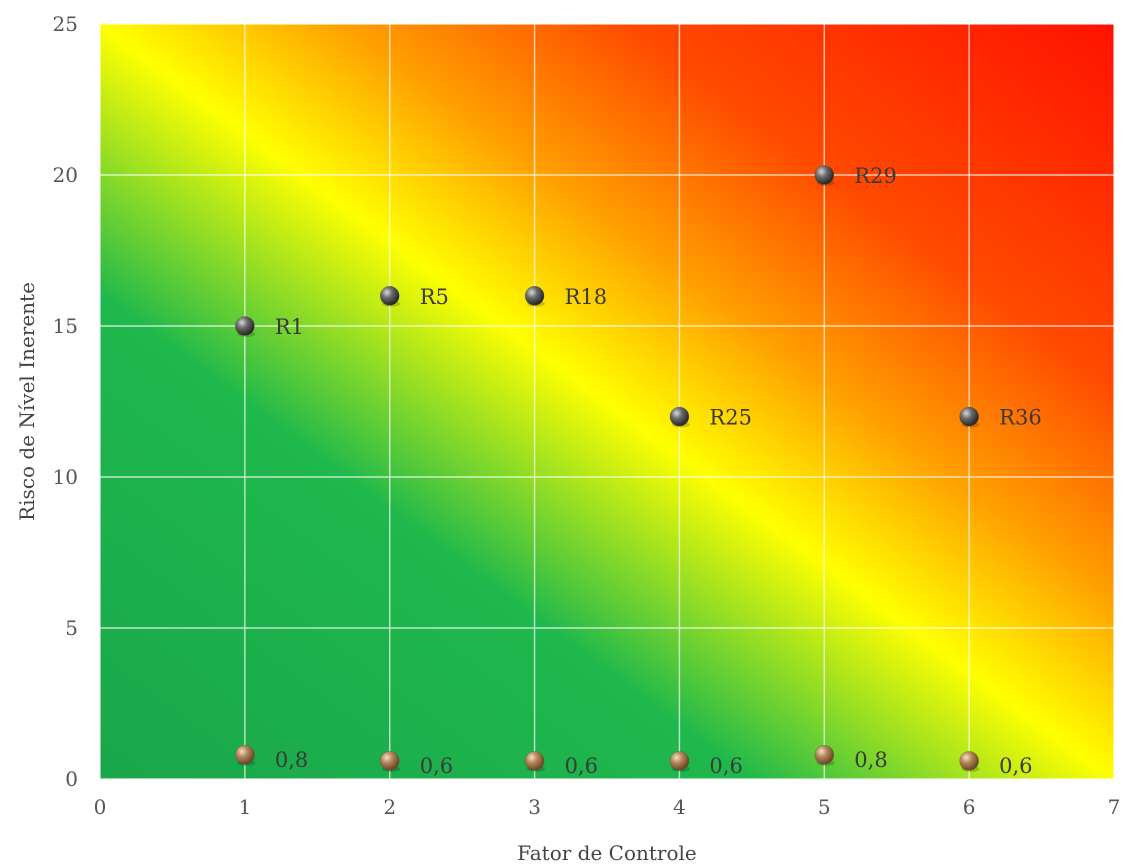  I want to click on x-axis-tick-labels: 0 1 2 3 4 5 6 7, so click(607, 807).